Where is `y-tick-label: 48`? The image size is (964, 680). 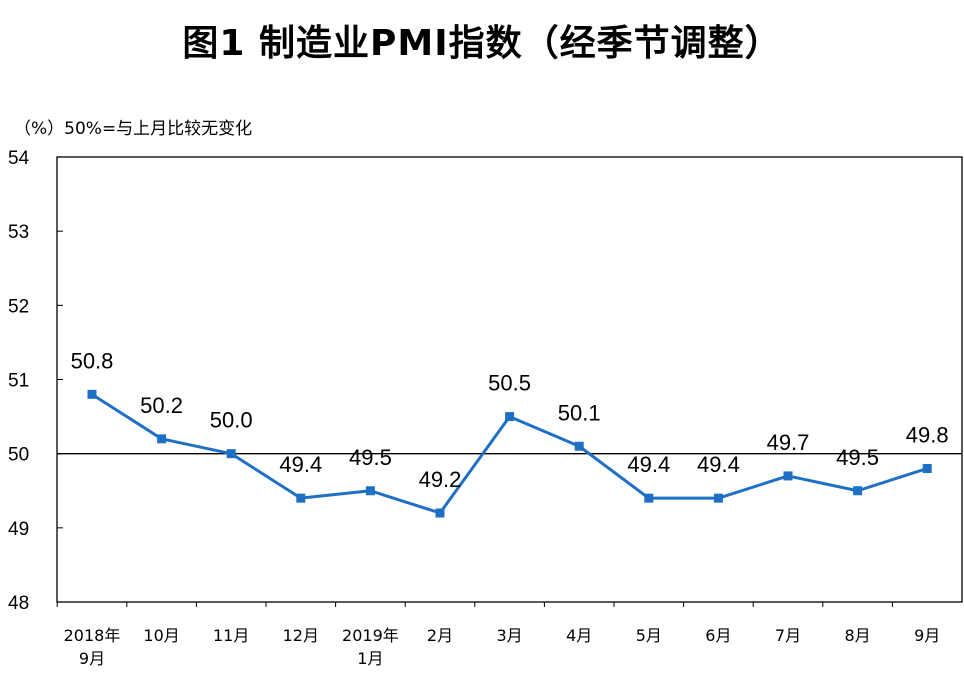
y-tick-label: 48 is located at coordinates (18, 603).